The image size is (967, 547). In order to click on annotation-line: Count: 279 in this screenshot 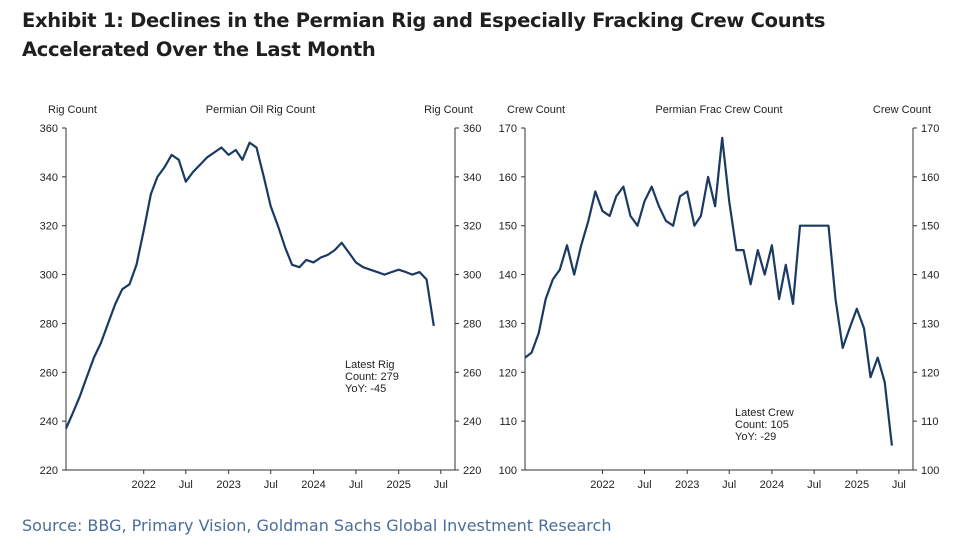, I will do `click(372, 377)`.